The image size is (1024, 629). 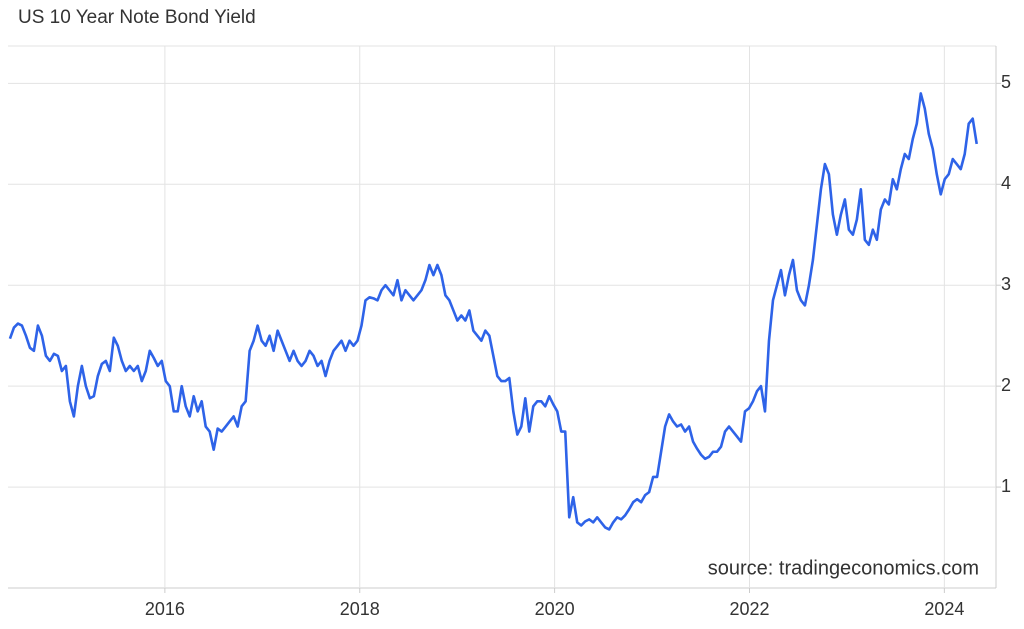 I want to click on x-tick-label: 2024, so click(x=944, y=609).